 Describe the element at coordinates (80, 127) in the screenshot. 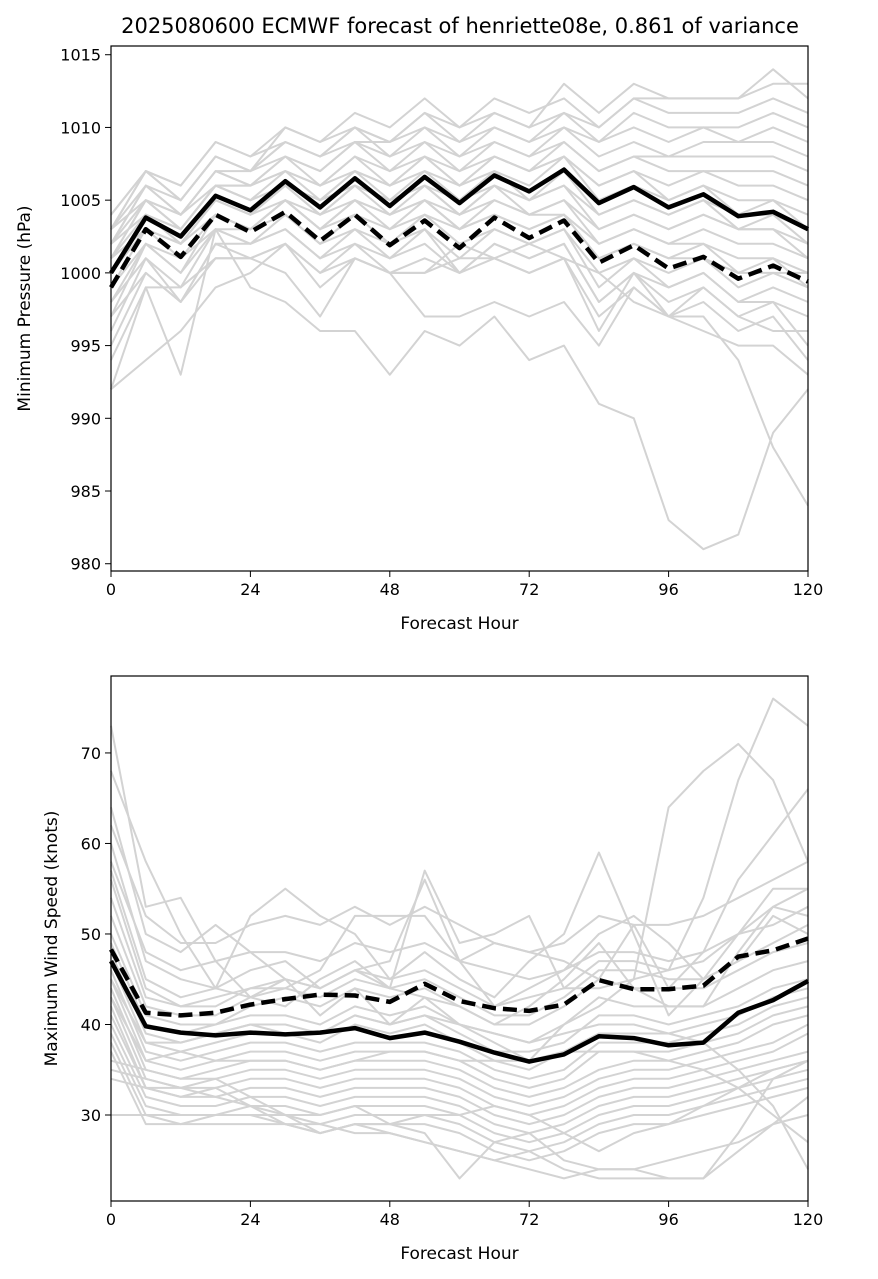

I see `y-tick-label: 1010` at that location.